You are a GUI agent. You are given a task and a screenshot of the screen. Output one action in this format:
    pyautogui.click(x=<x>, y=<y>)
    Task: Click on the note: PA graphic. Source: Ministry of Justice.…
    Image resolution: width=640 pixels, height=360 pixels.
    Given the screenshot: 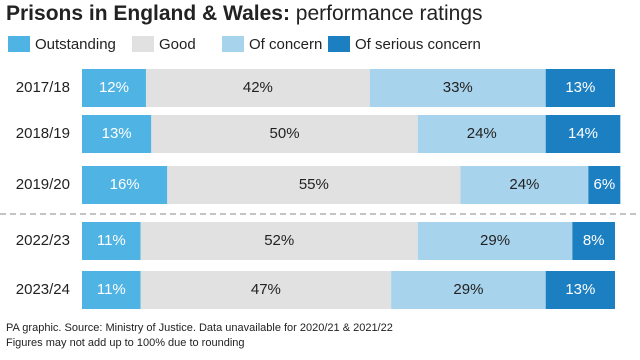 What is the action you would take?
    pyautogui.click(x=199, y=328)
    